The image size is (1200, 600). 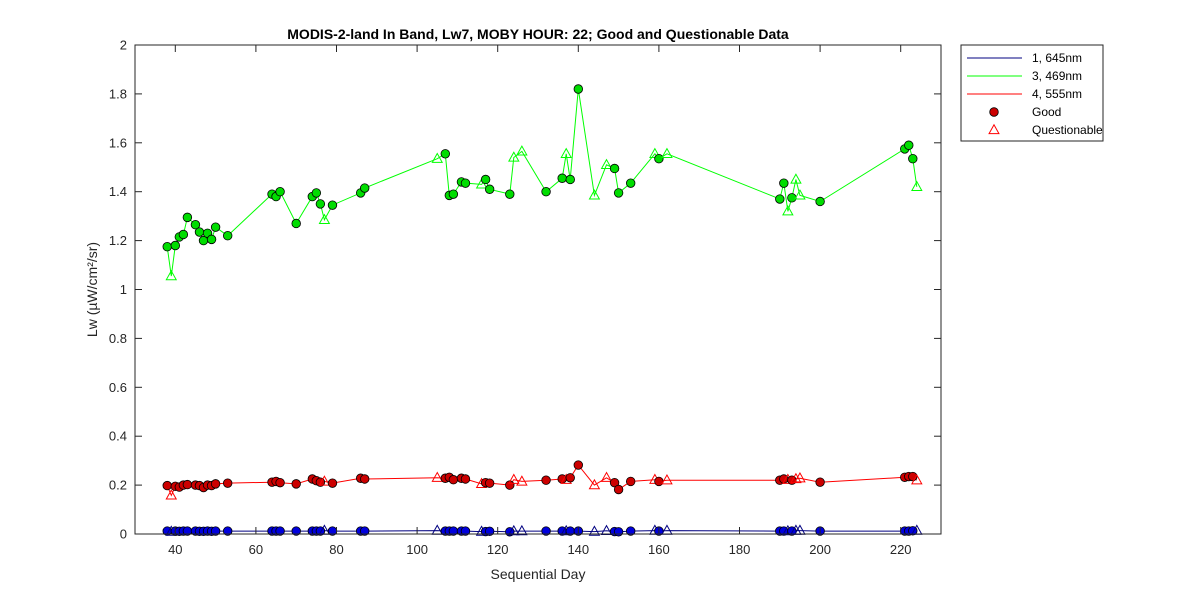 What do you see at coordinates (1067, 130) in the screenshot?
I see `legend-label: Questionable` at bounding box center [1067, 130].